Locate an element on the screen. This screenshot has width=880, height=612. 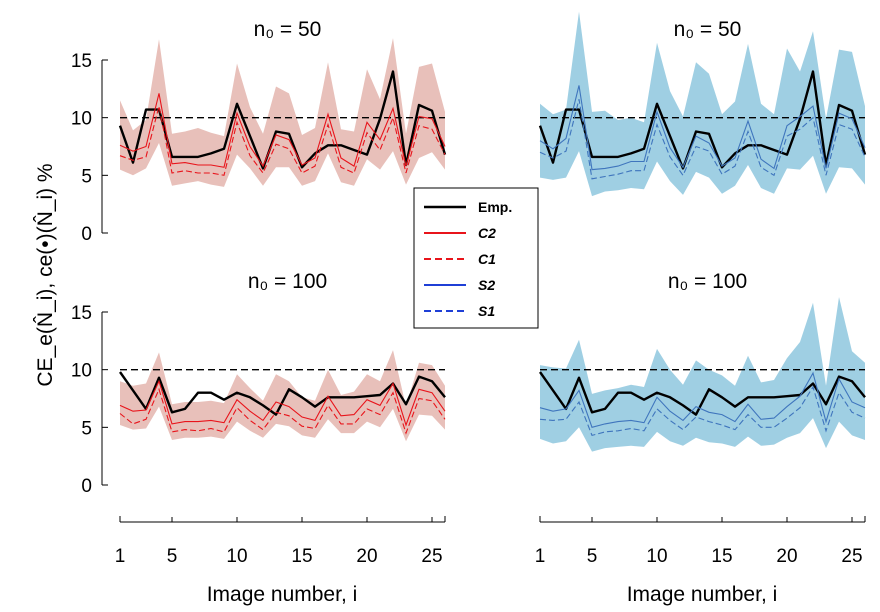
legend-label-s2: S2 is located at coordinates (486, 285).